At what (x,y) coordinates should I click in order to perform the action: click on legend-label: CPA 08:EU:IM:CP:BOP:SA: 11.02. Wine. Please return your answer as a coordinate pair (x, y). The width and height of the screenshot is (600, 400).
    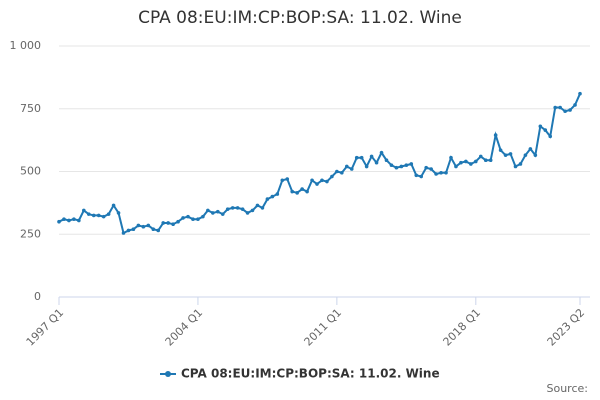
    Looking at the image, I should click on (310, 374).